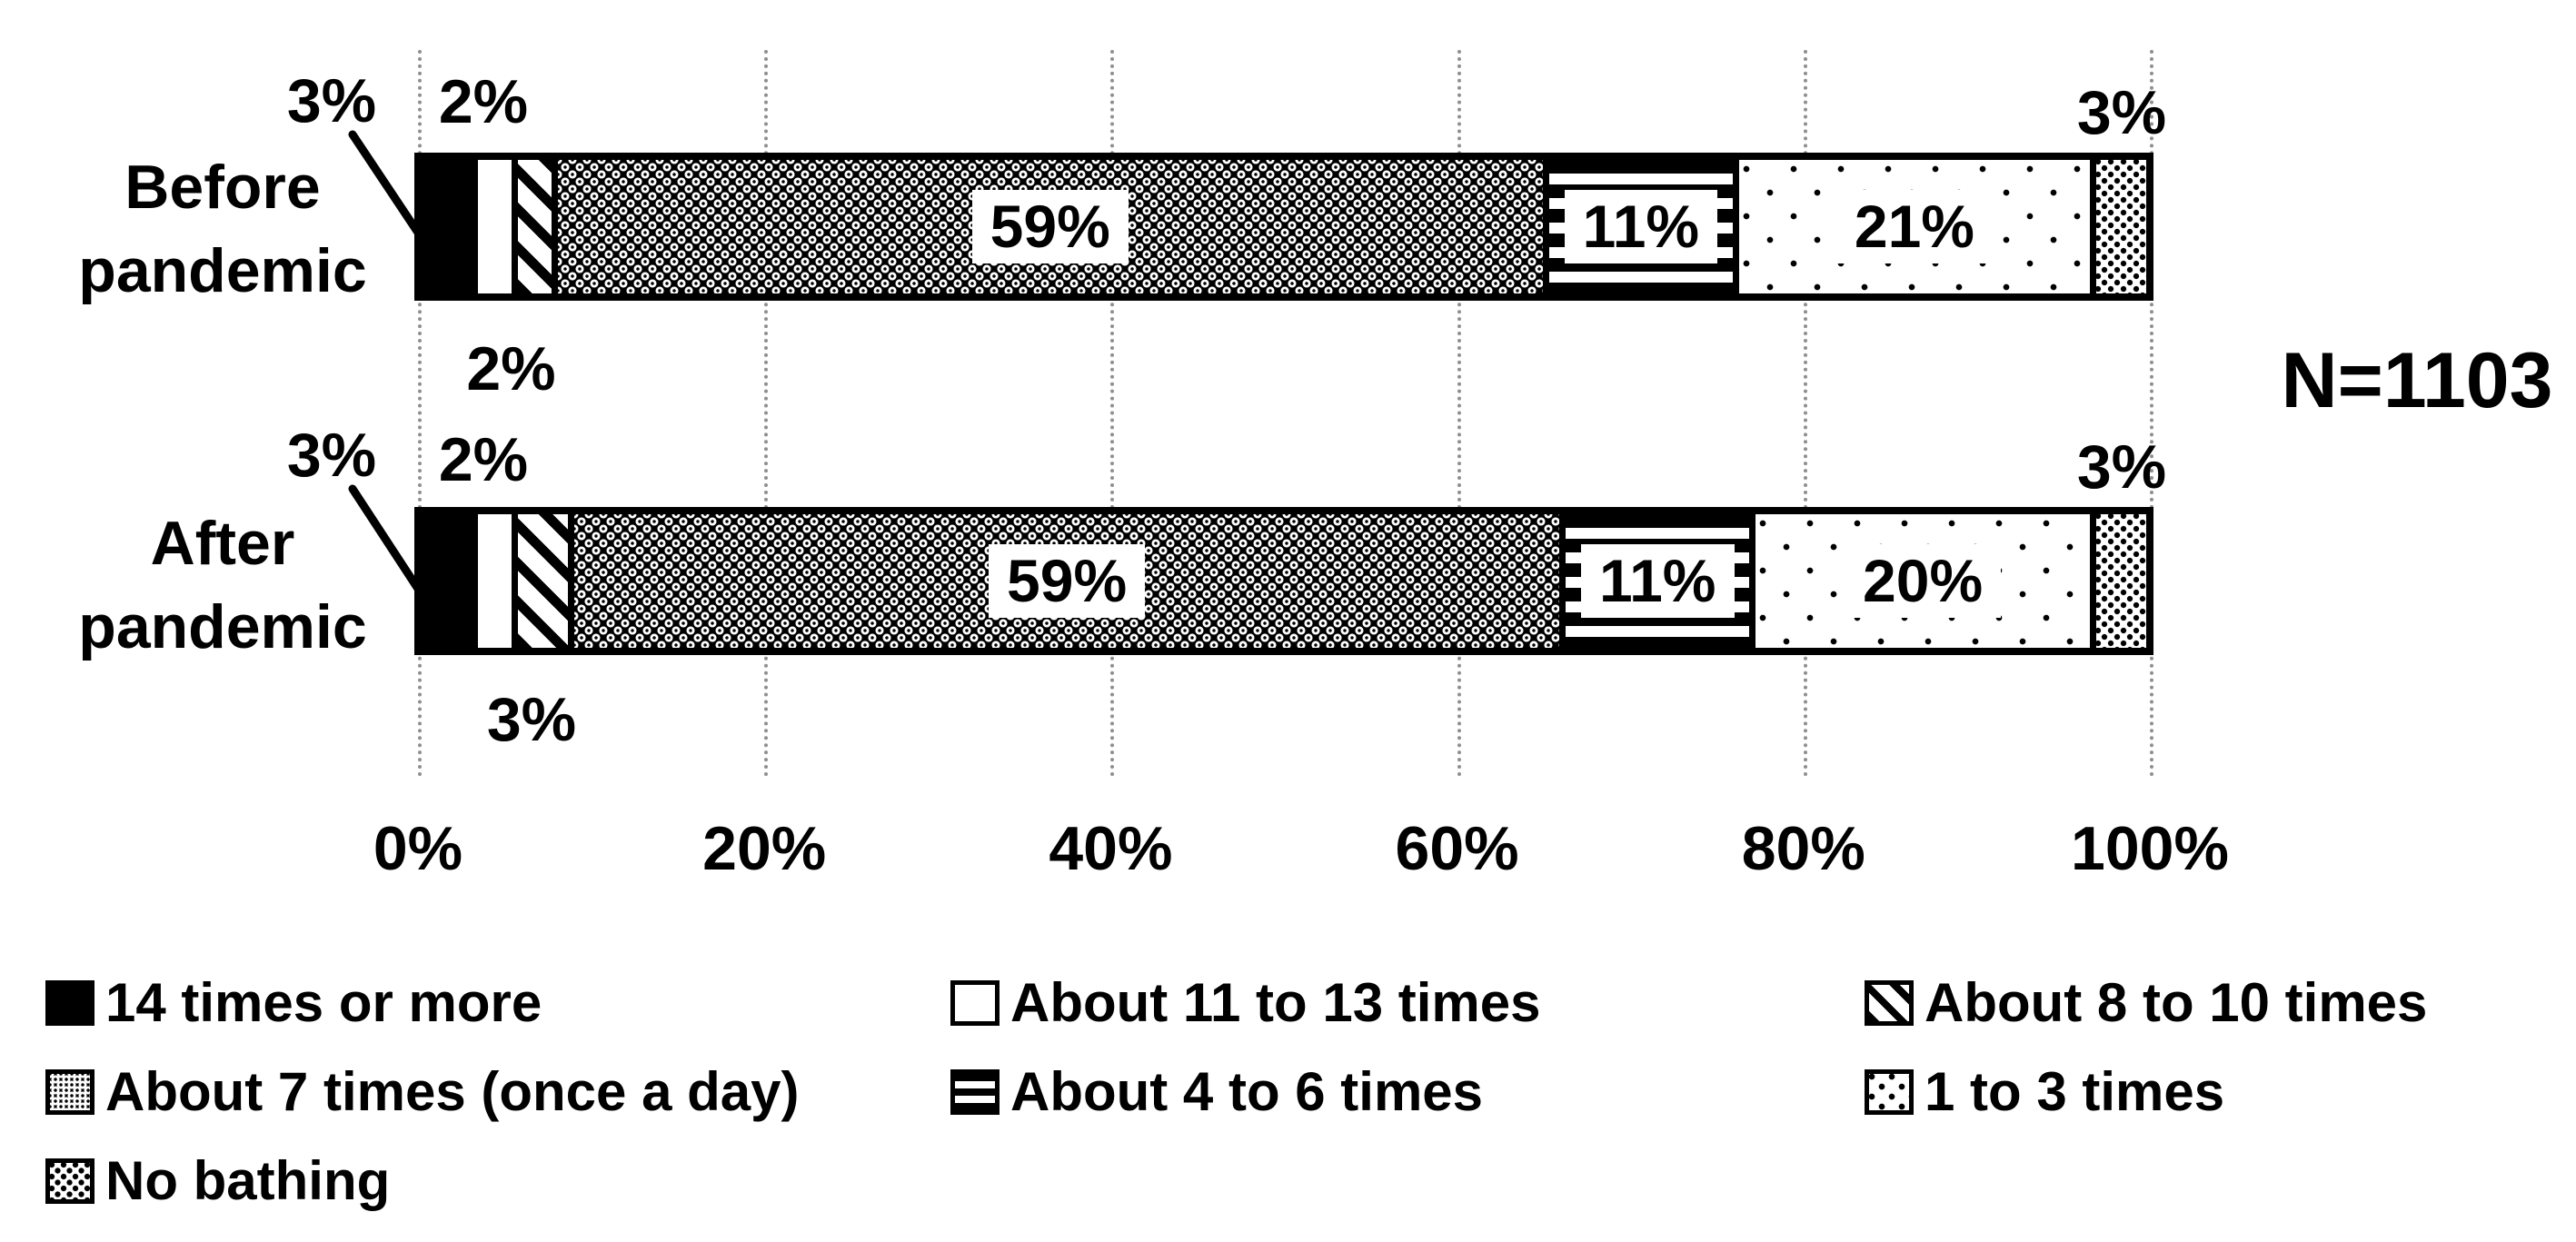 Image resolution: width=2576 pixels, height=1242 pixels. I want to click on legend-item-about-11-to-13: About 11 to 13 times, so click(1245, 1003).